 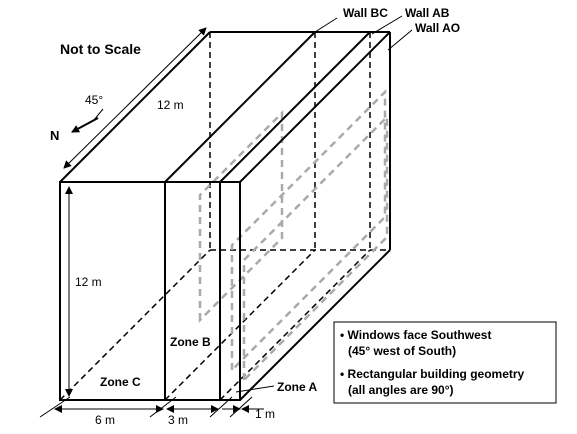 What do you see at coordinates (135, 98) in the screenshot?
I see `depth-dimension-line` at bounding box center [135, 98].